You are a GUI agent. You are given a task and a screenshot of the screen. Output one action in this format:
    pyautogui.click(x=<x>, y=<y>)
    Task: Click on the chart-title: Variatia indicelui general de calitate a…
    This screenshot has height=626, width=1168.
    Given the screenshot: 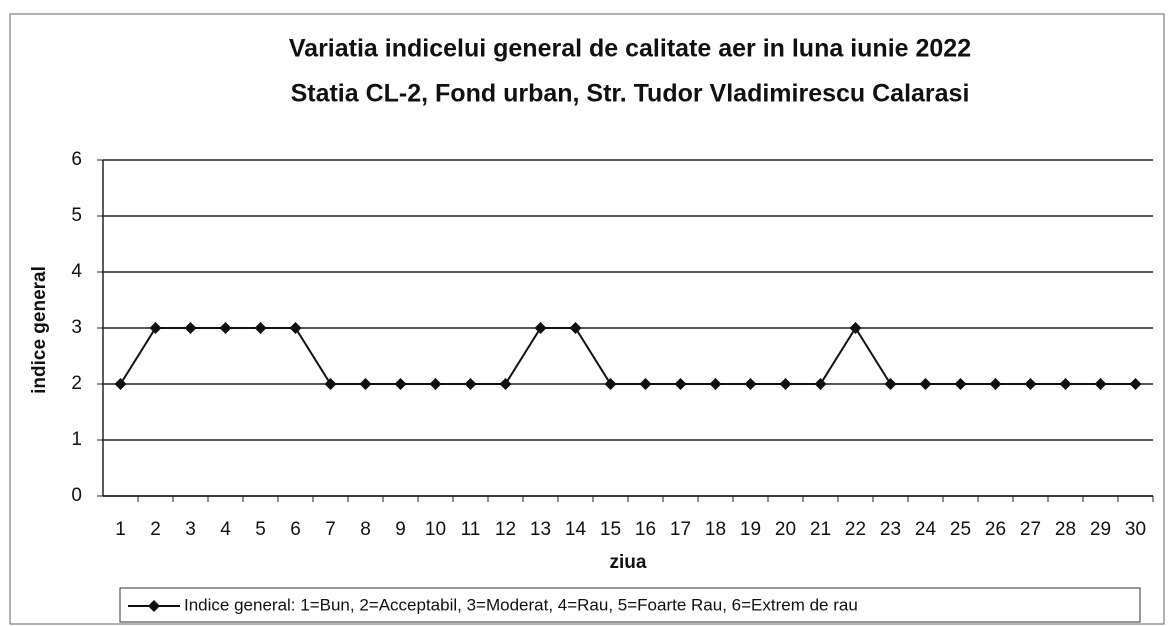 What is the action you would take?
    pyautogui.click(x=630, y=49)
    